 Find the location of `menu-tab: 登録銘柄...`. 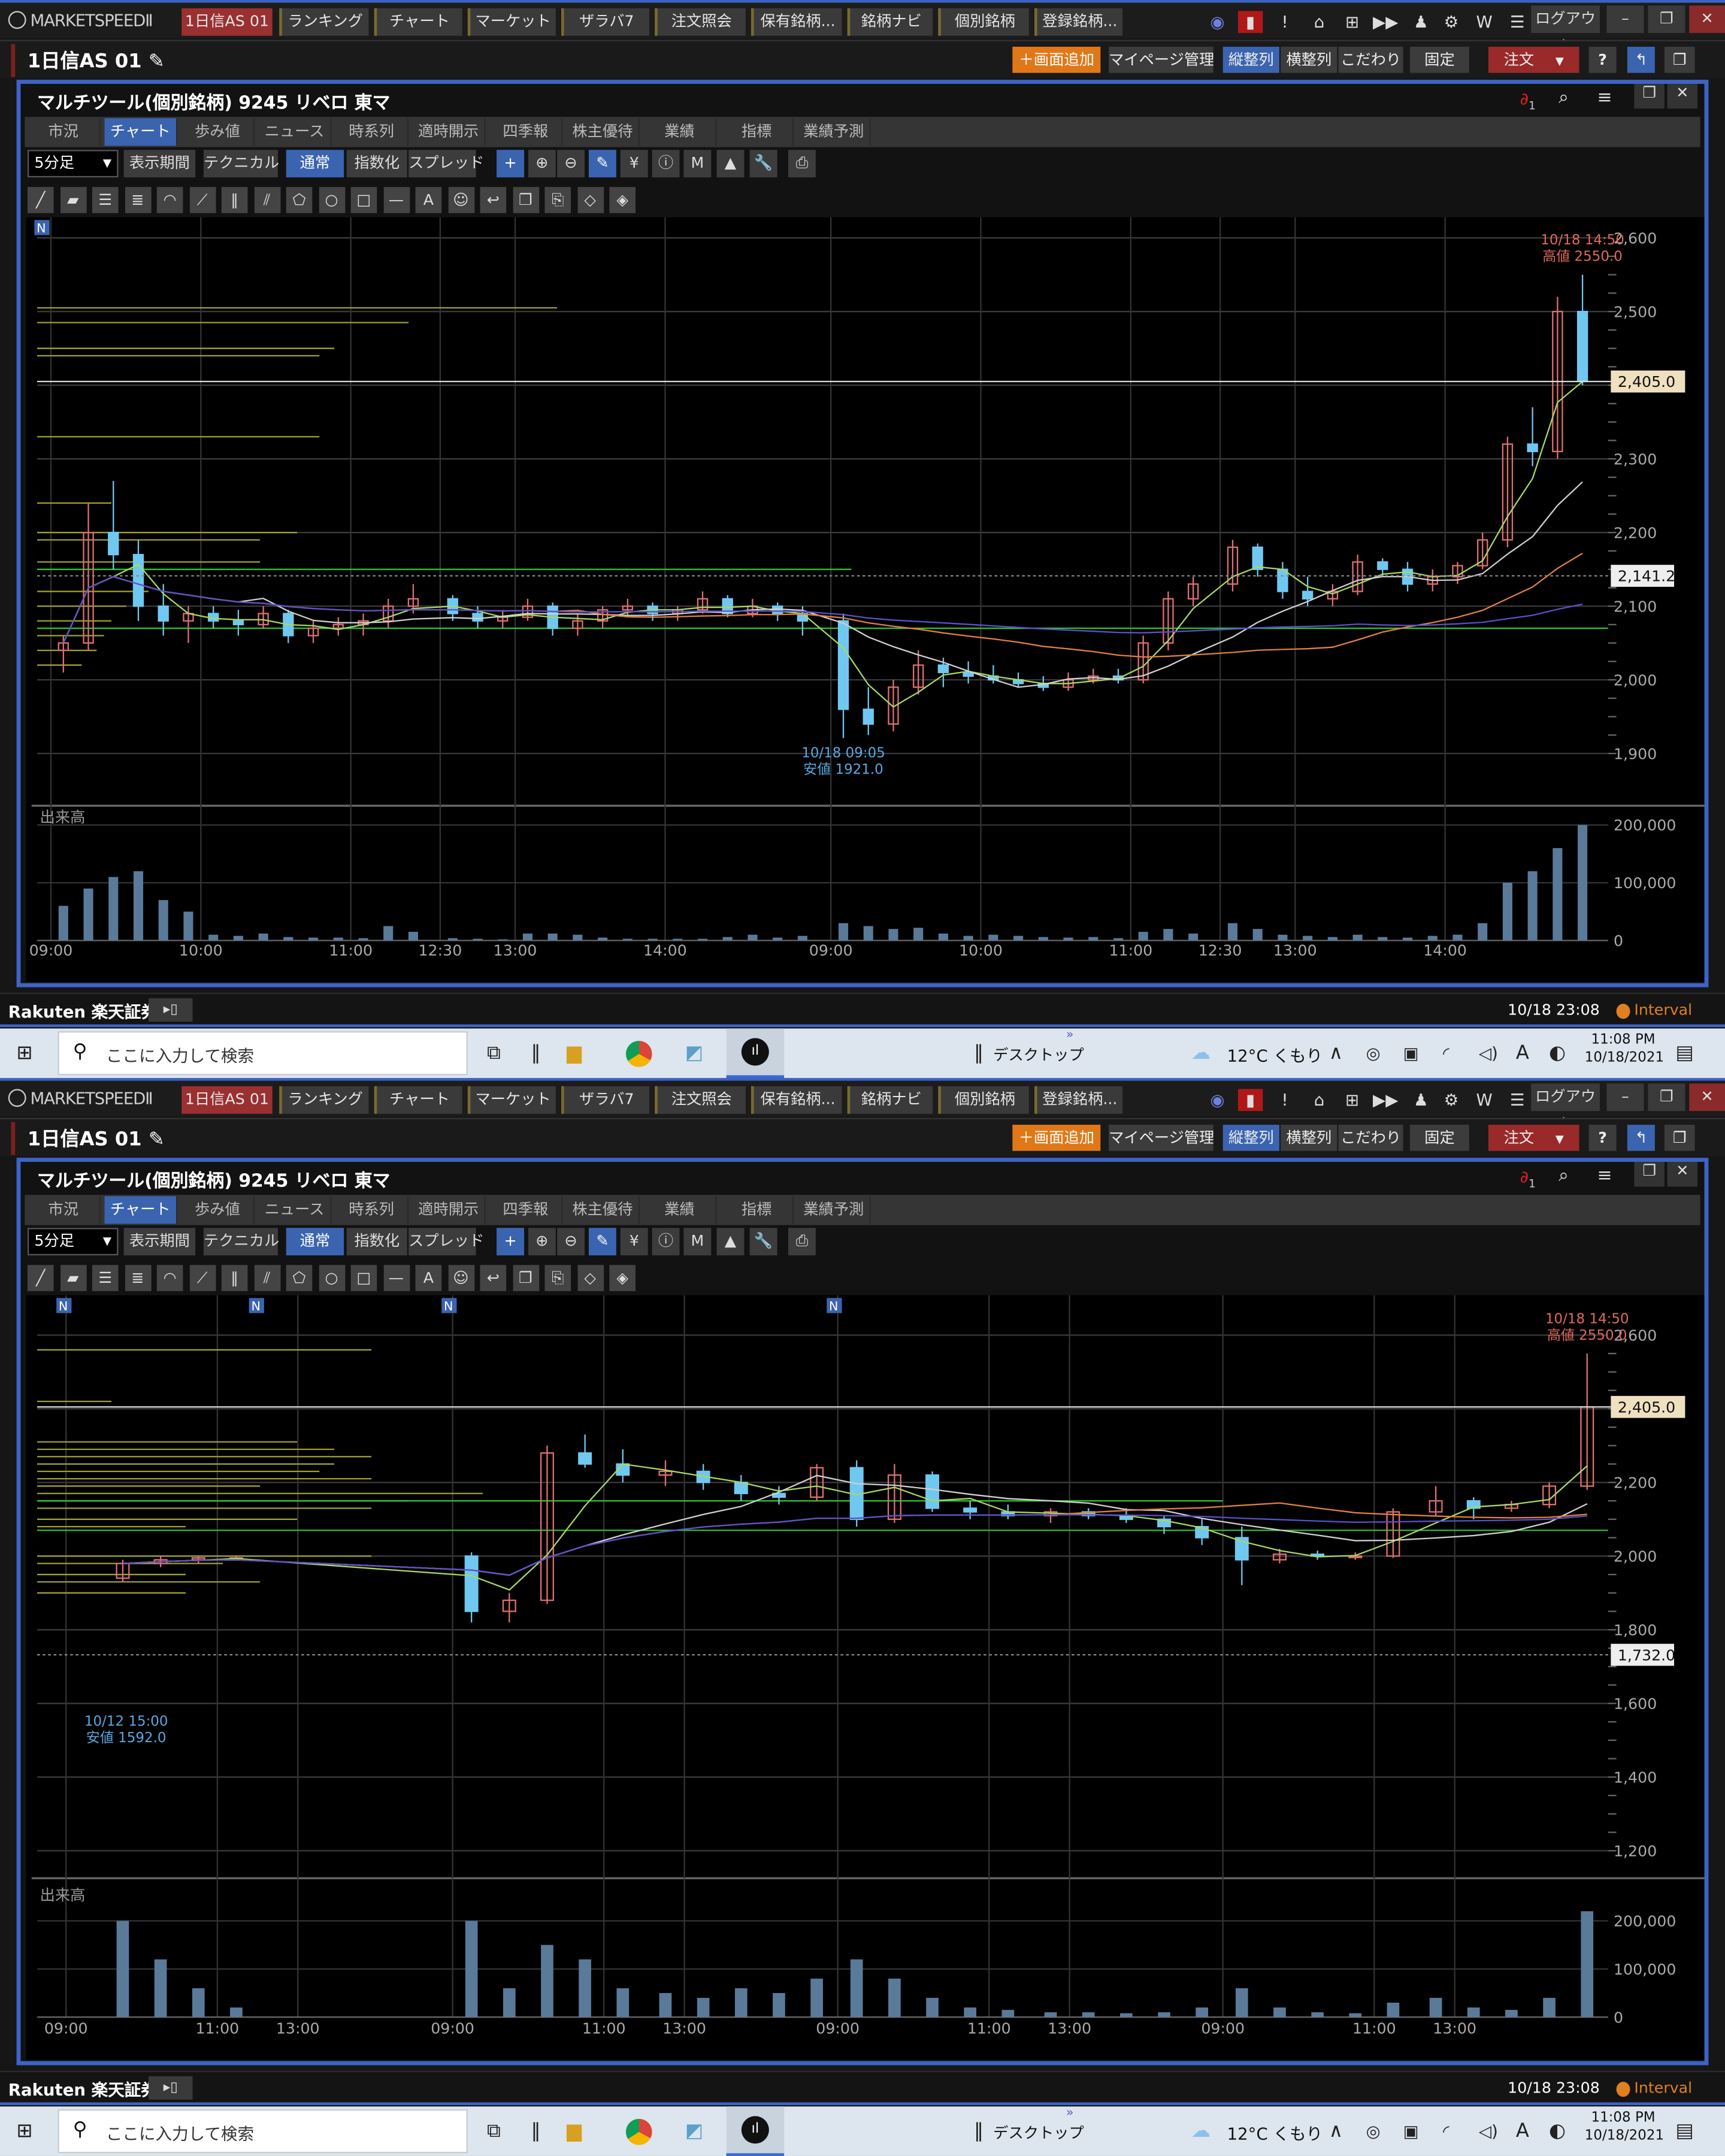

menu-tab: 登録銘柄... is located at coordinates (1078, 1100).